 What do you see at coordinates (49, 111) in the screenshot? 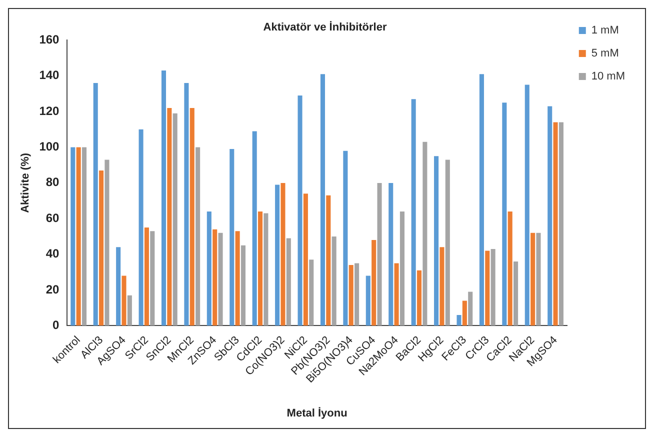
I see `y-tick-label: 120` at bounding box center [49, 111].